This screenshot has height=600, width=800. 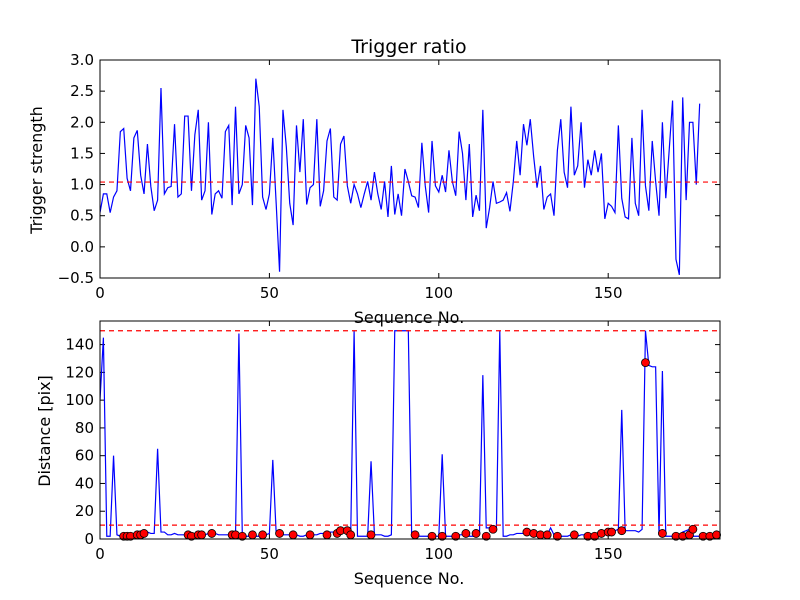 What do you see at coordinates (100, 293) in the screenshot?
I see `top-xtick-label: 0` at bounding box center [100, 293].